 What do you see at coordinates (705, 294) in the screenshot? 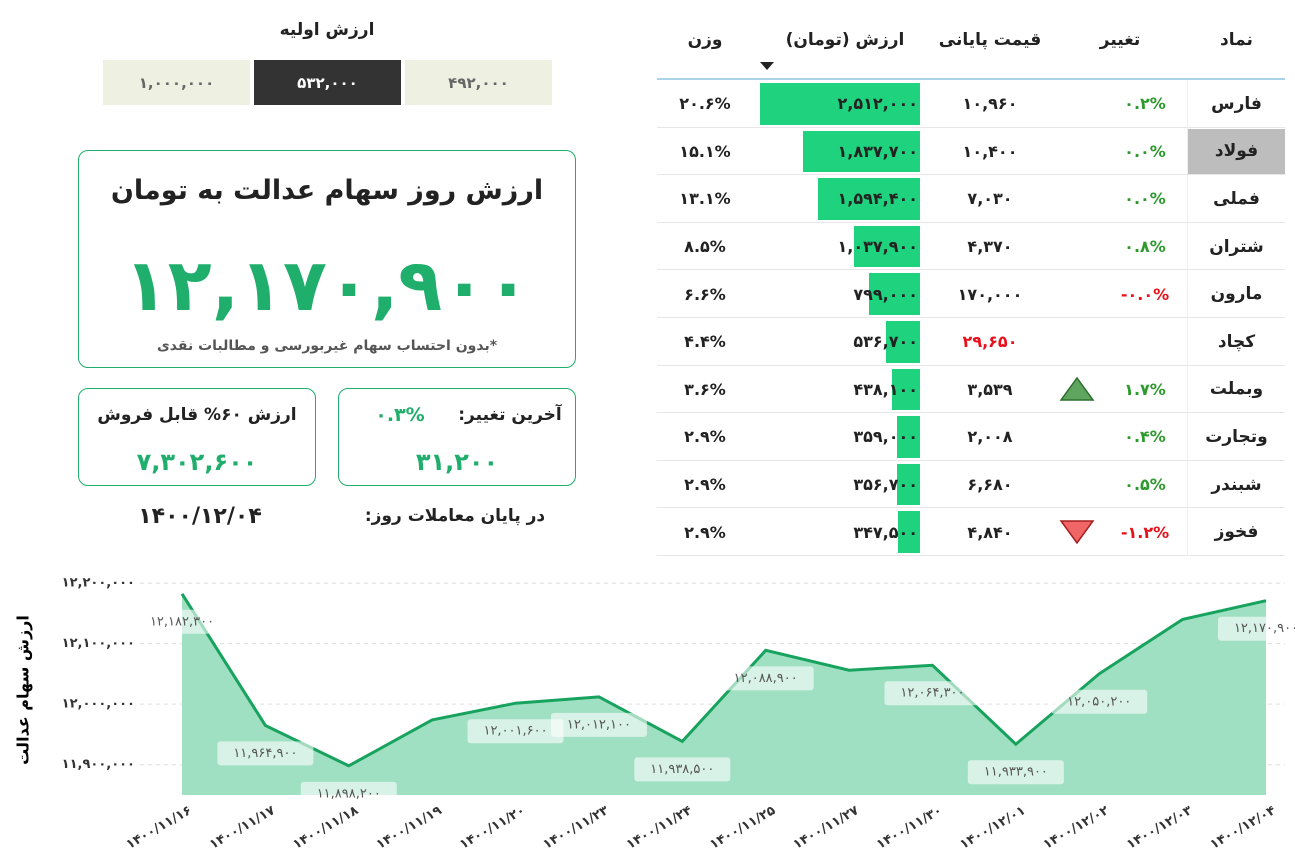
I see `weight-cell: ۶.۶%` at bounding box center [705, 294].